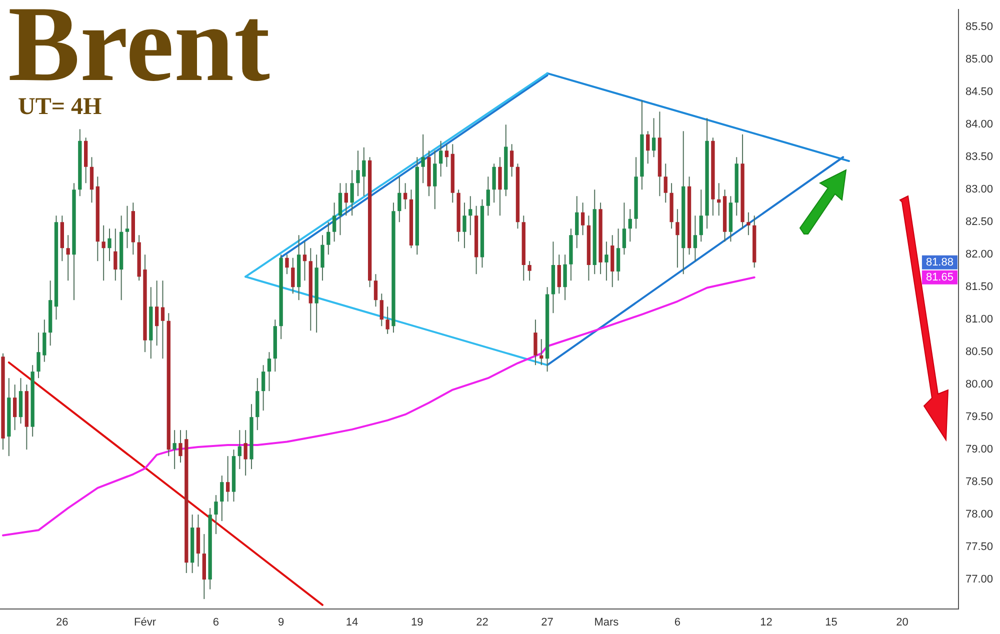 Image resolution: width=1000 pixels, height=634 pixels. I want to click on x-tick-label: 22, so click(482, 622).